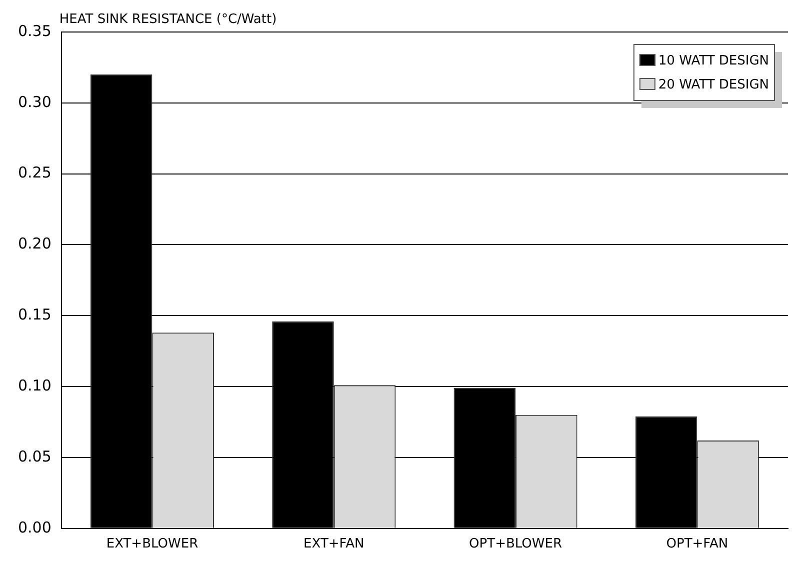 Image resolution: width=798 pixels, height=568 pixels. I want to click on x-tick-label: EXT+FAN, so click(334, 544).